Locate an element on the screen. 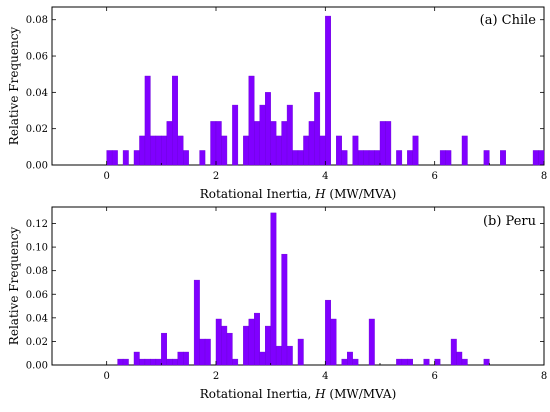 The image size is (550, 412). y-tick-label: 0.10 is located at coordinates (37, 248).